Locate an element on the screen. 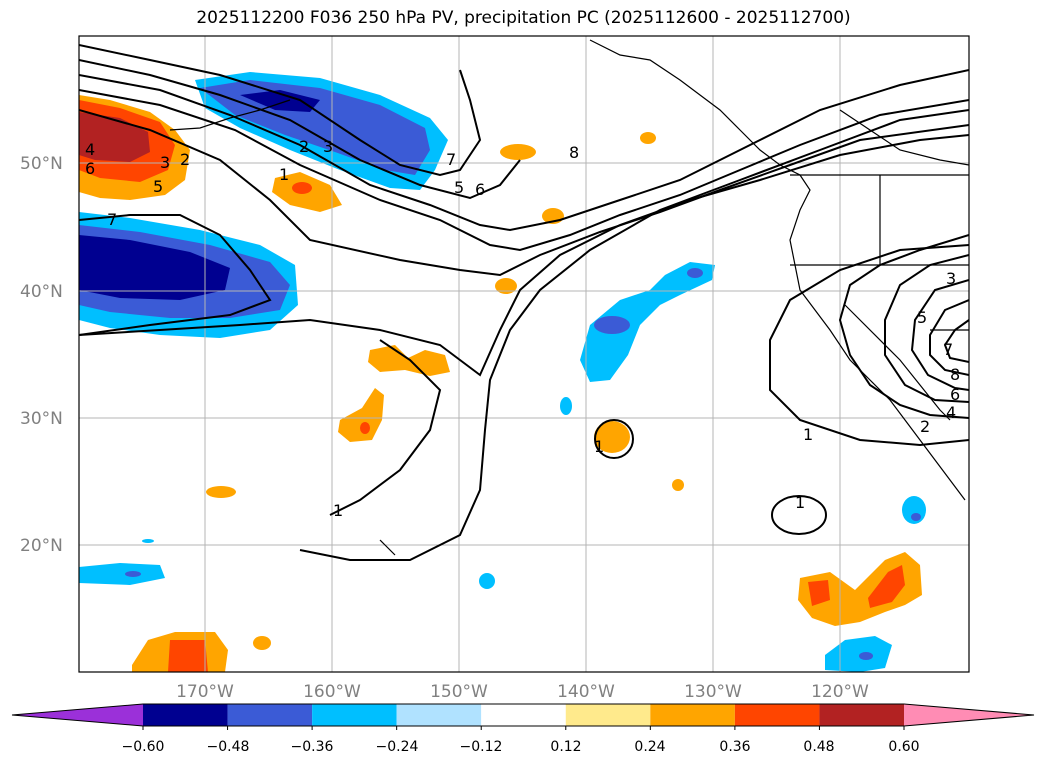 The image size is (1047, 765). colorbar-extend-min is located at coordinates (77, 715).